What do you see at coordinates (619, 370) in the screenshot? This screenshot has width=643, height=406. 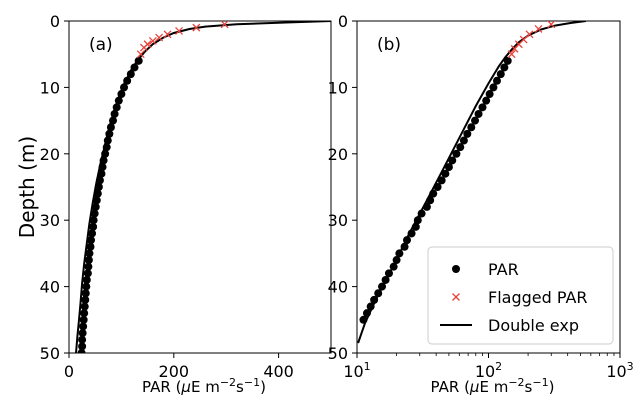 I see `x-tick-label: 10³` at bounding box center [619, 370].